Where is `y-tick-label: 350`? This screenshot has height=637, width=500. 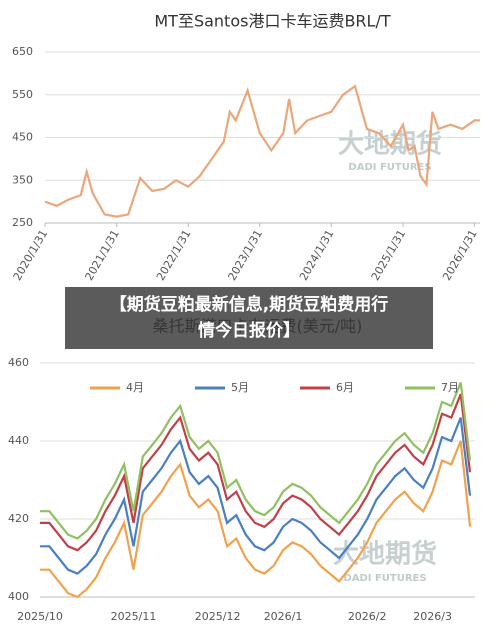 y-tick-label: 350 is located at coordinates (22, 179).